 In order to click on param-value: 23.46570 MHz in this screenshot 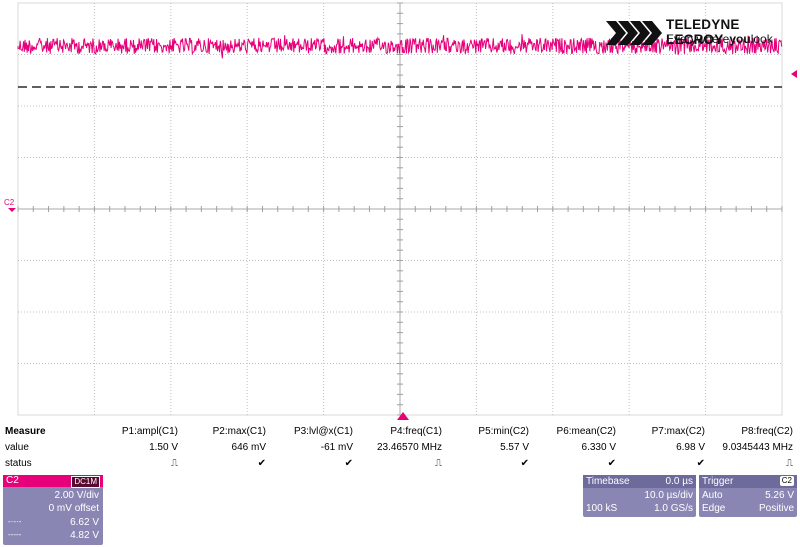, I will do `click(409, 447)`.